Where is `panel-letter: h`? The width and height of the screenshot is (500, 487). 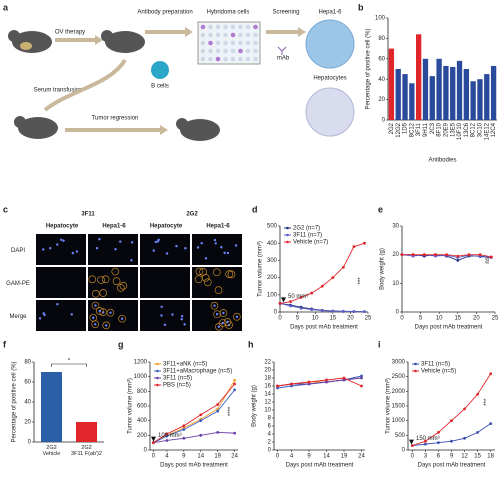
panel-letter: h is located at coordinates (251, 344).